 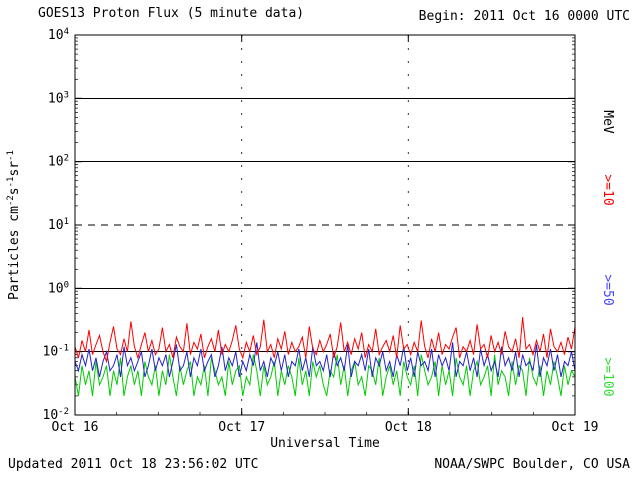 I want to click on y-axis-label: Particles cm-2s-1sr-1, so click(x=14, y=225).